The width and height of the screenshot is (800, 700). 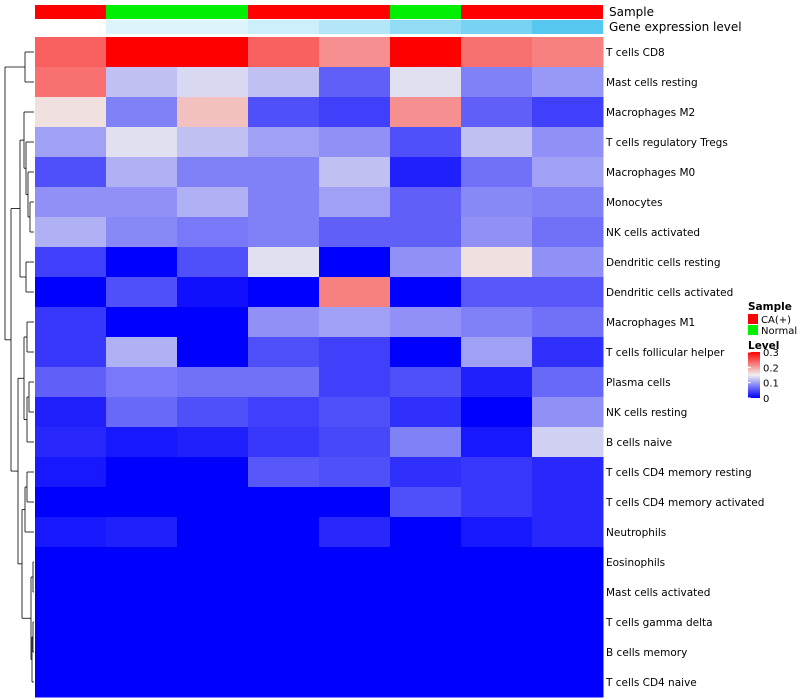 I want to click on level-tick-label: 0.2, so click(x=771, y=368).